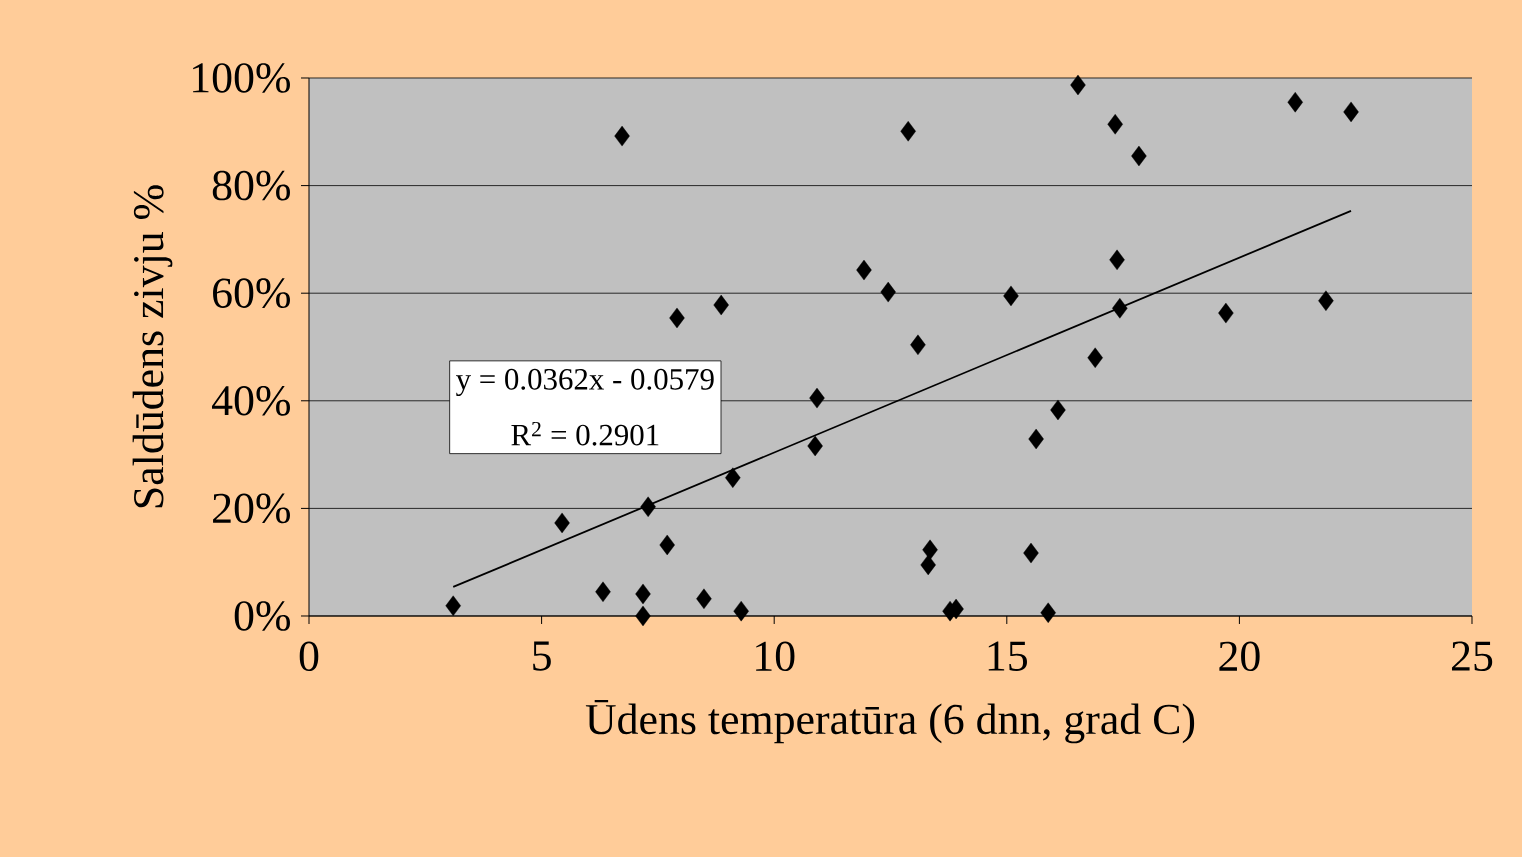 This screenshot has height=857, width=1522. I want to click on y-tick-label: 40%, so click(250, 400).